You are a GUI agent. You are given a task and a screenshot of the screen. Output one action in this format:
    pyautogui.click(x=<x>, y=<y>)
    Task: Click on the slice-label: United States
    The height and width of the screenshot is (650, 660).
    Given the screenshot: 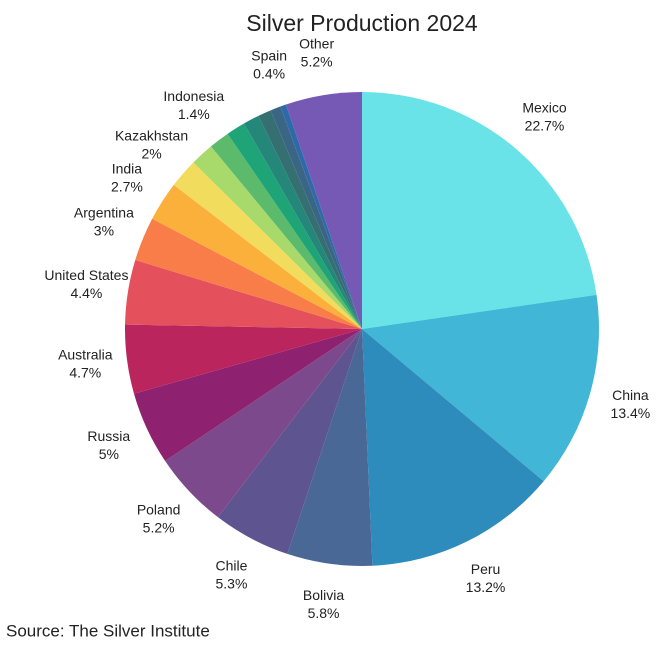 What is the action you would take?
    pyautogui.click(x=86, y=275)
    